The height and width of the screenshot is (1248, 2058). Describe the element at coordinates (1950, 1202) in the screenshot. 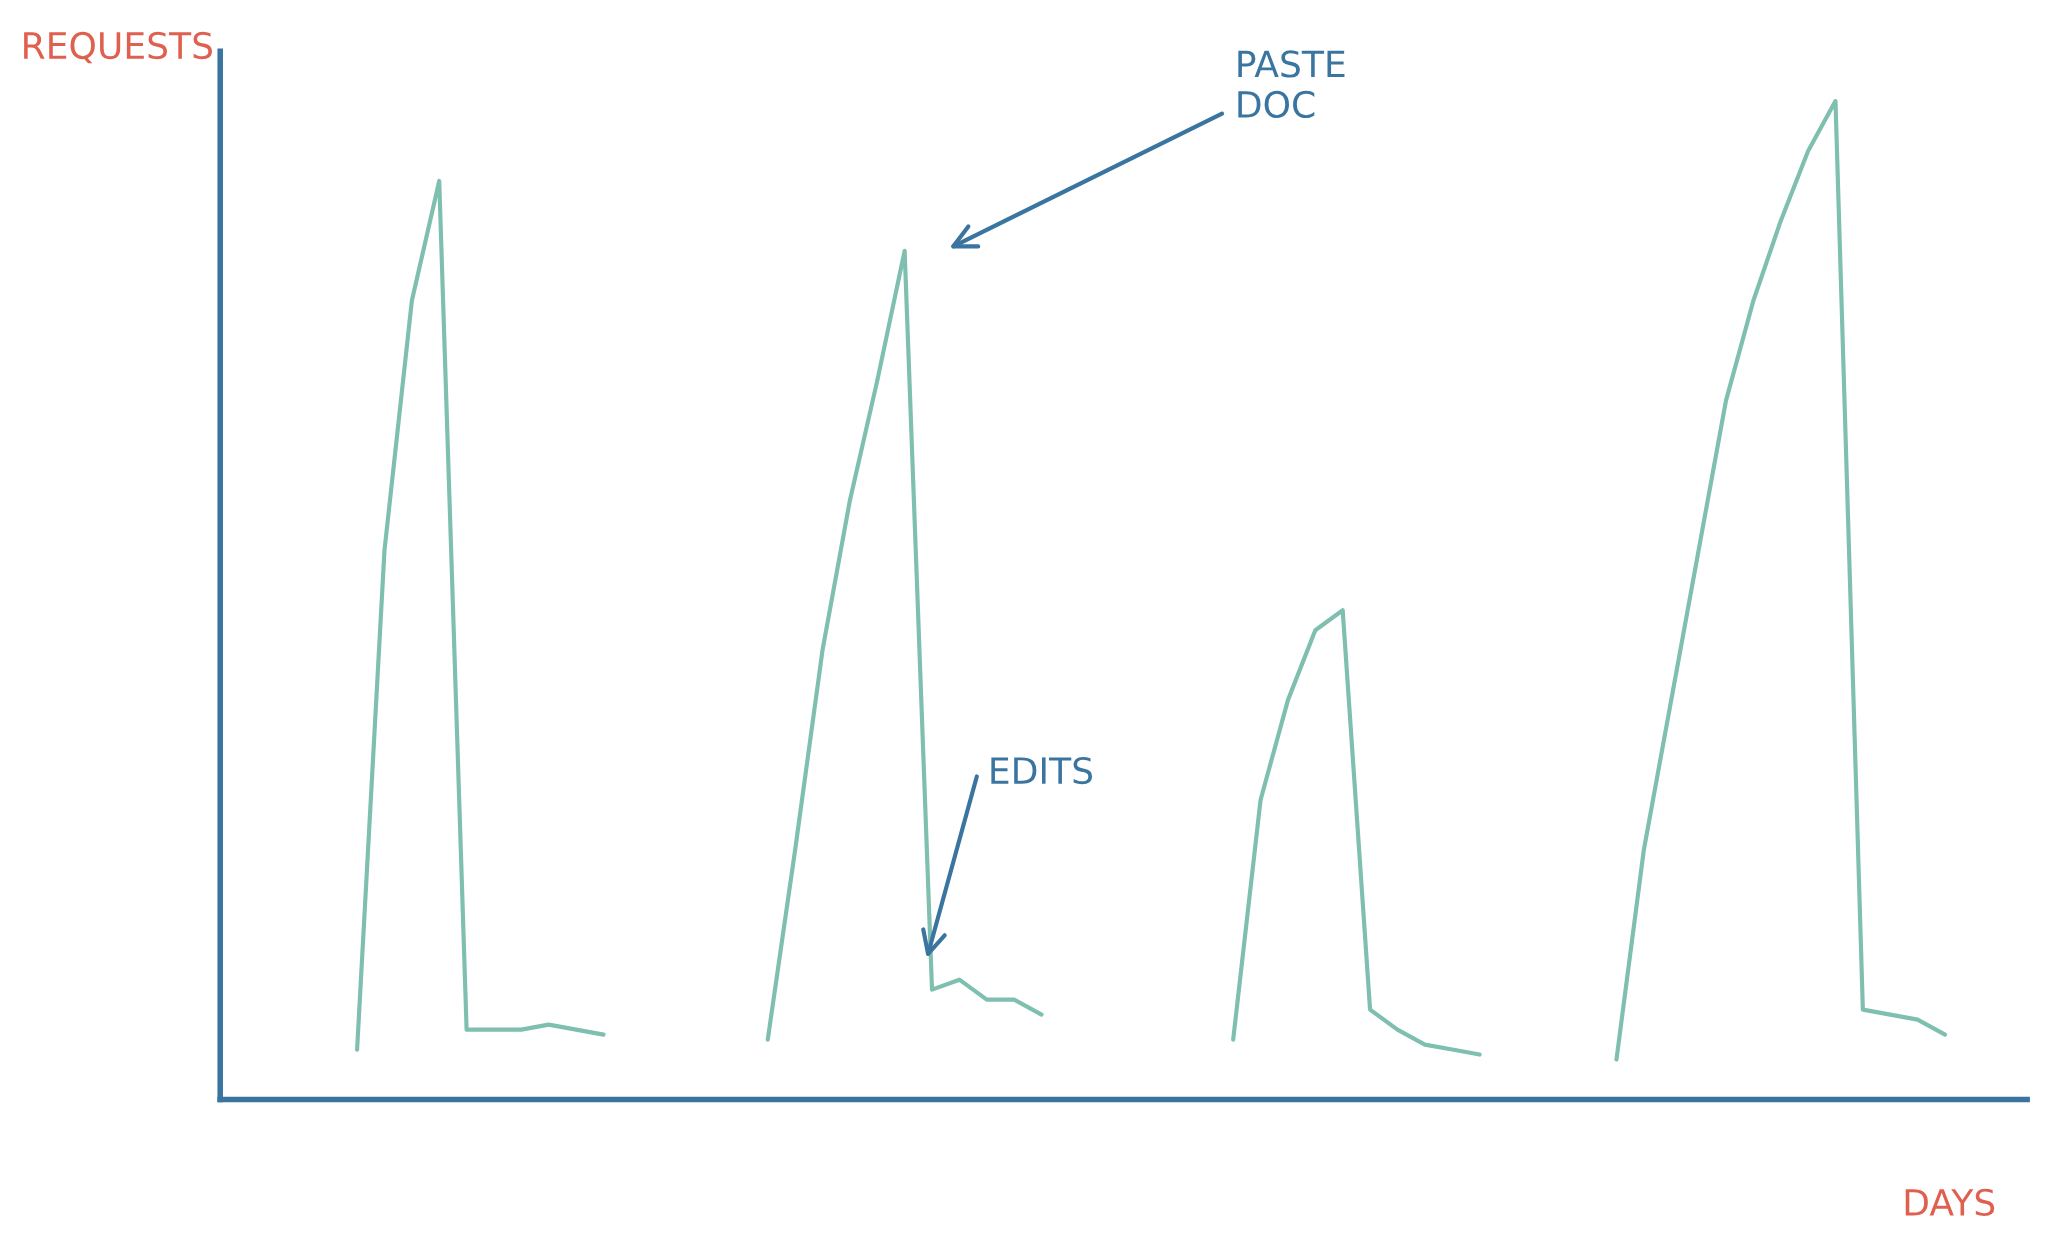

I see `x-axis-title: DAYS` at that location.